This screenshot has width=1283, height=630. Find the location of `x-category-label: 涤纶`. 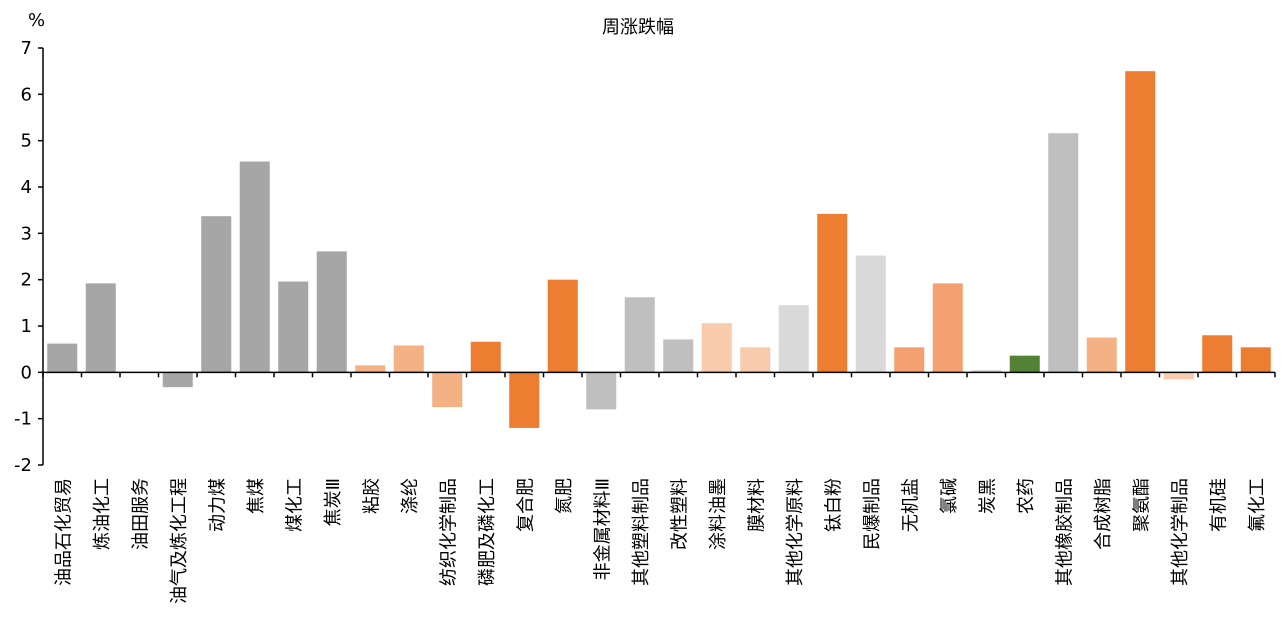

x-category-label: 涤纶 is located at coordinates (410, 496).